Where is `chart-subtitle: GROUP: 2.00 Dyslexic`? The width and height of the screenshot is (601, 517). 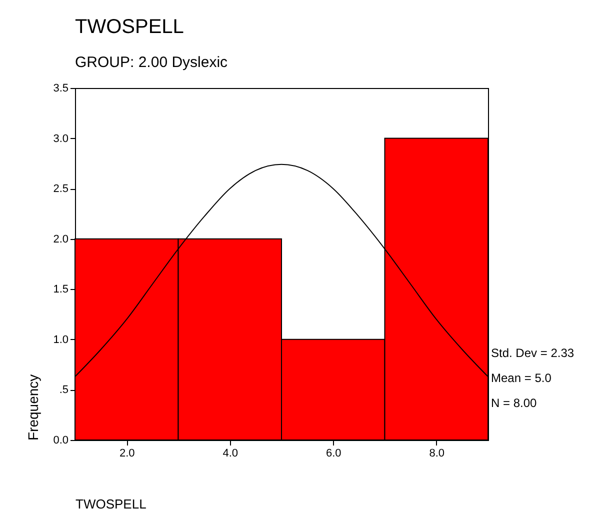
chart-subtitle: GROUP: 2.00 Dyslexic is located at coordinates (151, 62).